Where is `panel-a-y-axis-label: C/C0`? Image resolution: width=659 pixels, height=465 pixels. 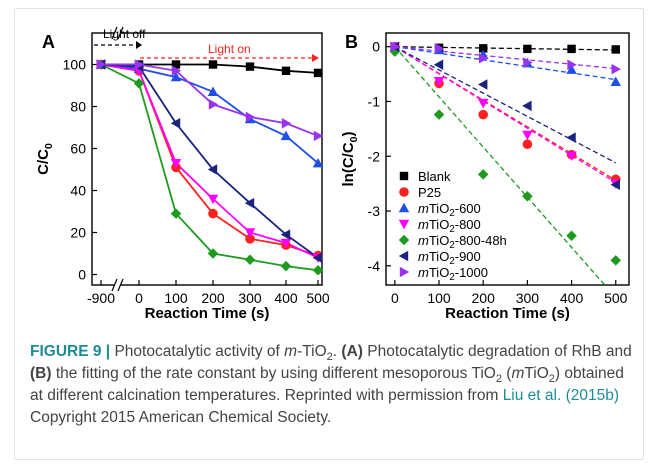 panel-a-y-axis-label: C/C0 is located at coordinates (45, 159).